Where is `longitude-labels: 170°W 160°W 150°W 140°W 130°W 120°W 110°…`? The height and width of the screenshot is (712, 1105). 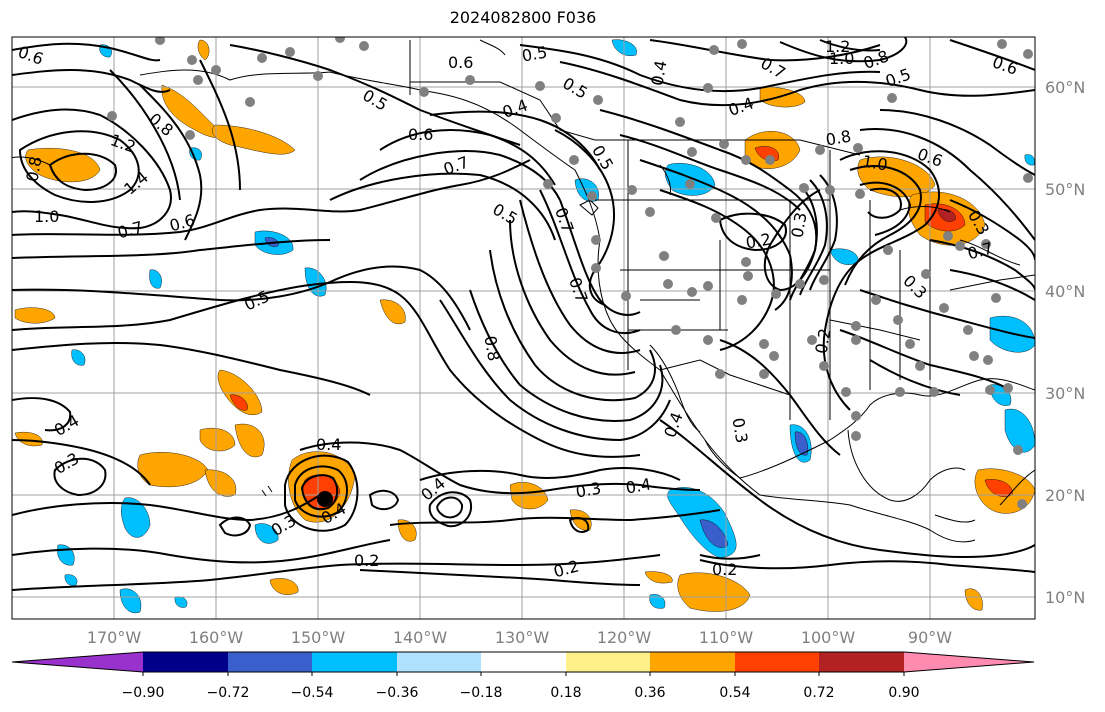 longitude-labels: 170°W 160°W 150°W 140°W 130°W 120°W 110°… is located at coordinates (519, 637).